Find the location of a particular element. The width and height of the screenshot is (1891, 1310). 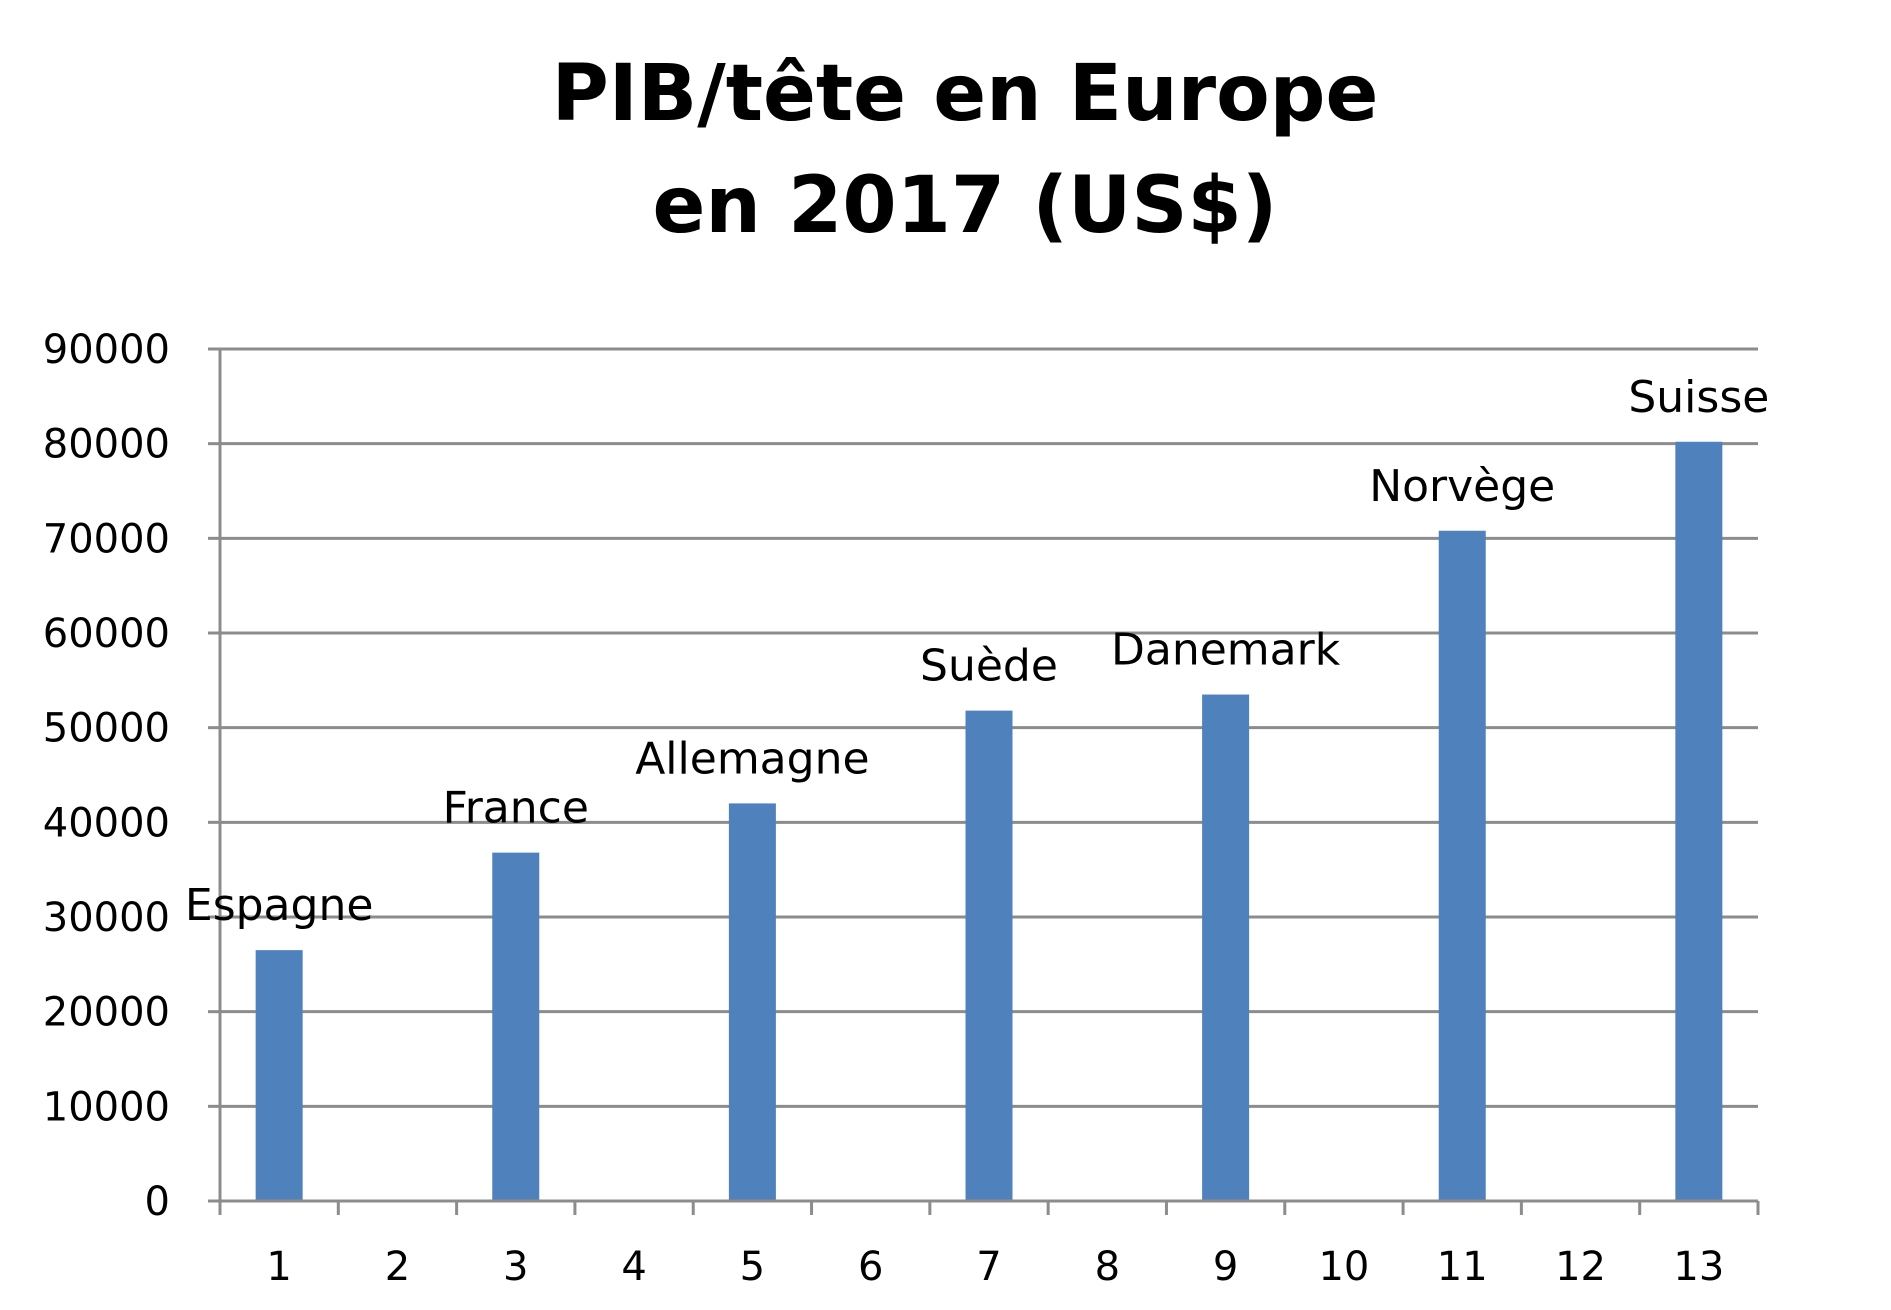

bar-label: Norvège is located at coordinates (1462, 486).